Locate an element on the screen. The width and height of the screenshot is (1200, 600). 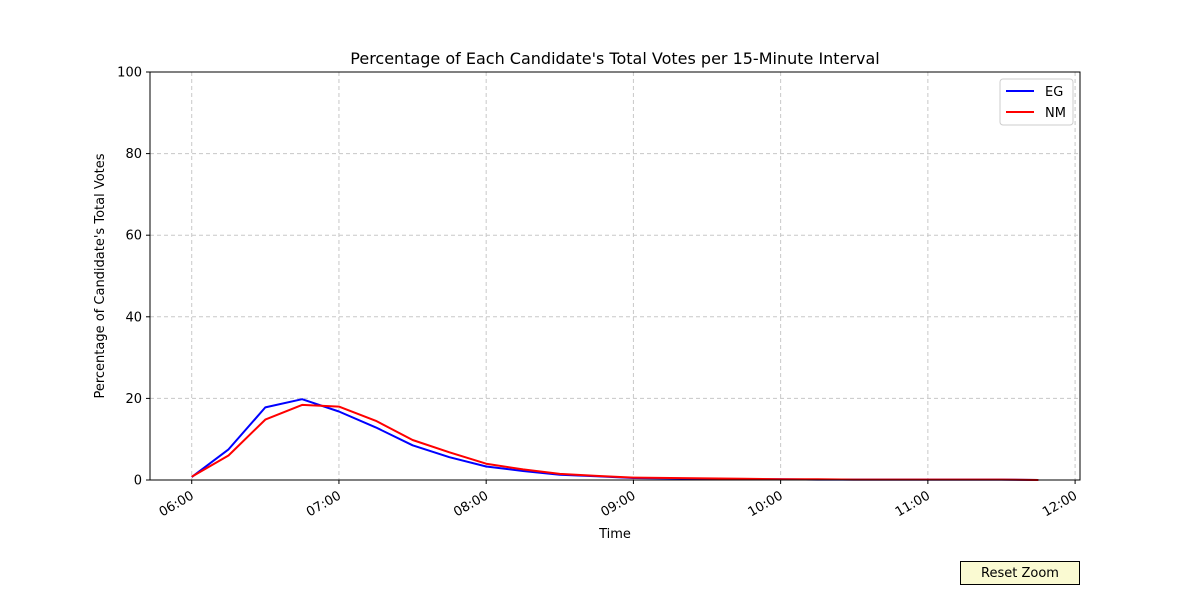
x-axis-ticks: 06:00 07:00 08:00 09:00 10:00 11:00 12:00 is located at coordinates (618, 500).